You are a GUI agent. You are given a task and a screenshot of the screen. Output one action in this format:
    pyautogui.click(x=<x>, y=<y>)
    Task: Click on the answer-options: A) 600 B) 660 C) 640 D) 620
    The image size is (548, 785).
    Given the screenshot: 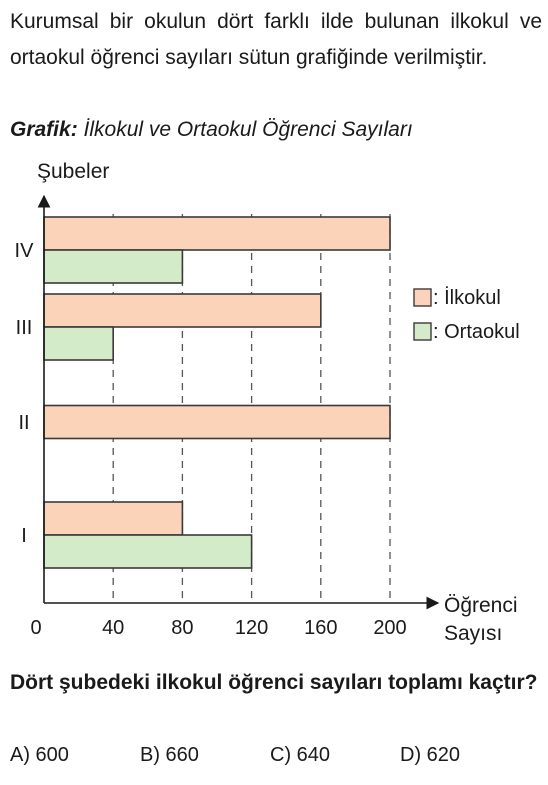 What is the action you would take?
    pyautogui.click(x=276, y=755)
    